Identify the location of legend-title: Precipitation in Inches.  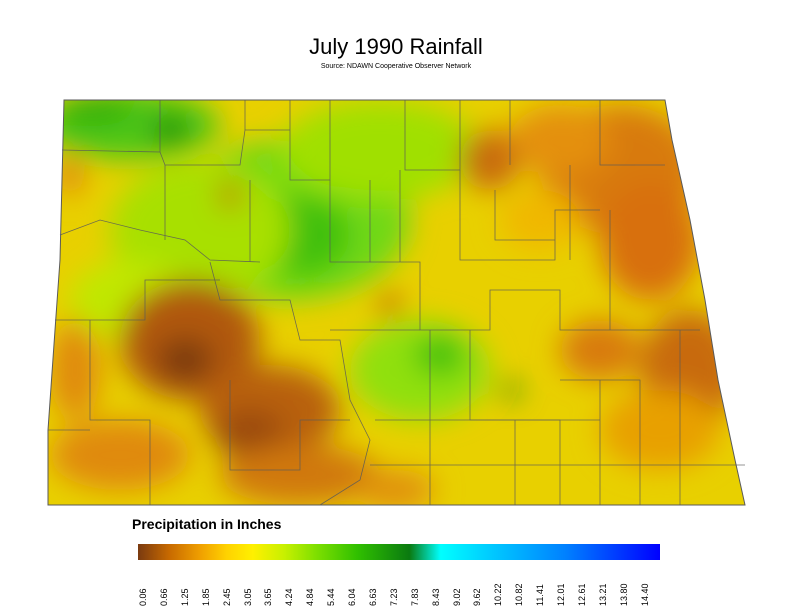
(207, 524).